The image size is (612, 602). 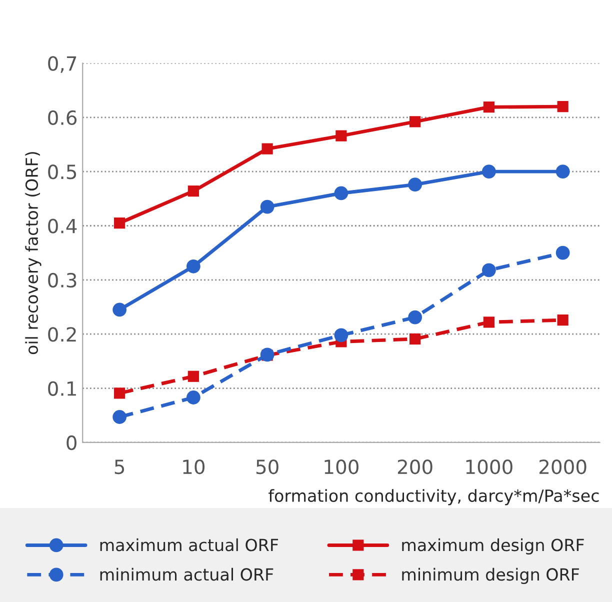 What do you see at coordinates (62, 226) in the screenshot?
I see `y-tick-label: 0.4` at bounding box center [62, 226].